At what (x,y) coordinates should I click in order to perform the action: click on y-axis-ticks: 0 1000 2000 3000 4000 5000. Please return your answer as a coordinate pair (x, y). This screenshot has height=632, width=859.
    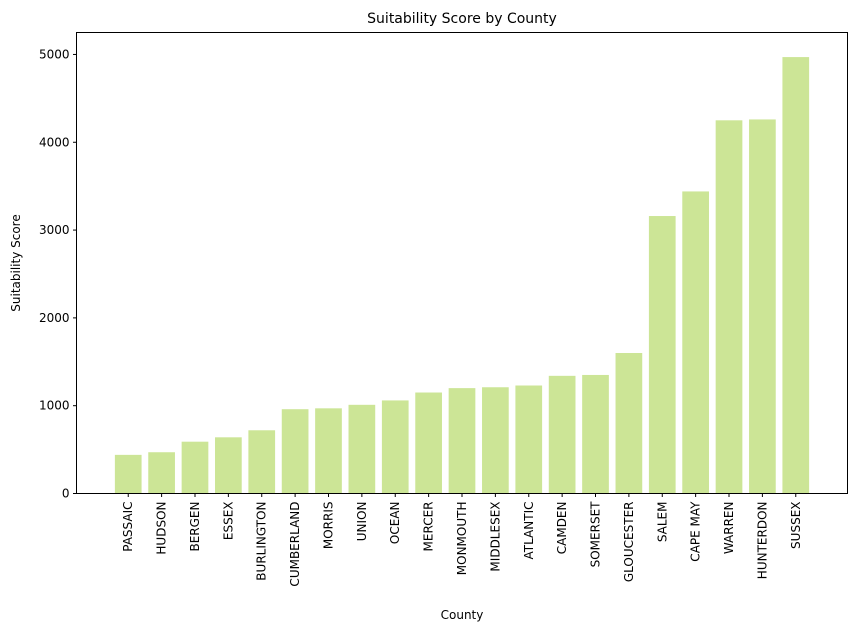
    Looking at the image, I should click on (58, 274).